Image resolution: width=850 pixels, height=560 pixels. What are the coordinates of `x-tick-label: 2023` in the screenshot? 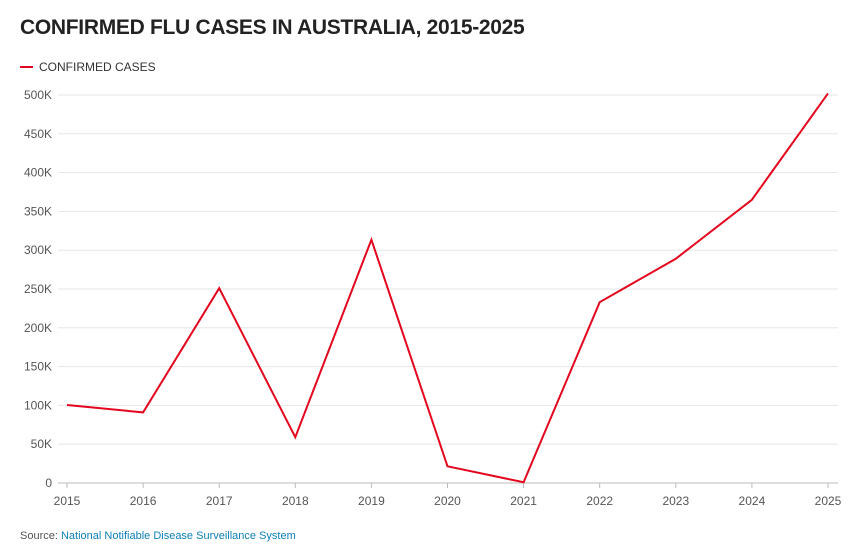 It's located at (675, 501).